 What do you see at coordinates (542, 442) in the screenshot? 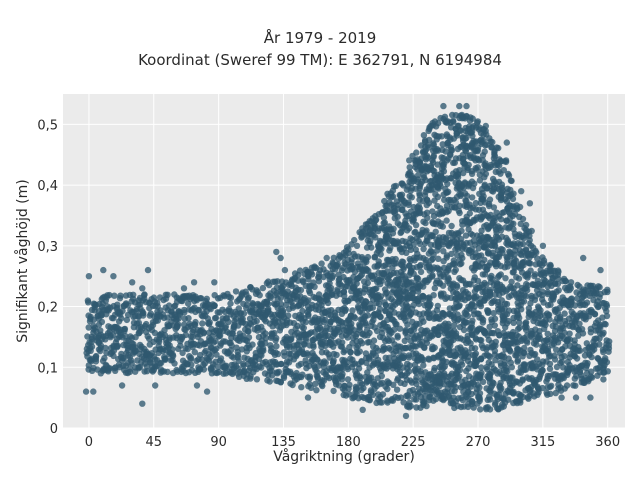
I see `x-tick-label: 315` at bounding box center [542, 442].